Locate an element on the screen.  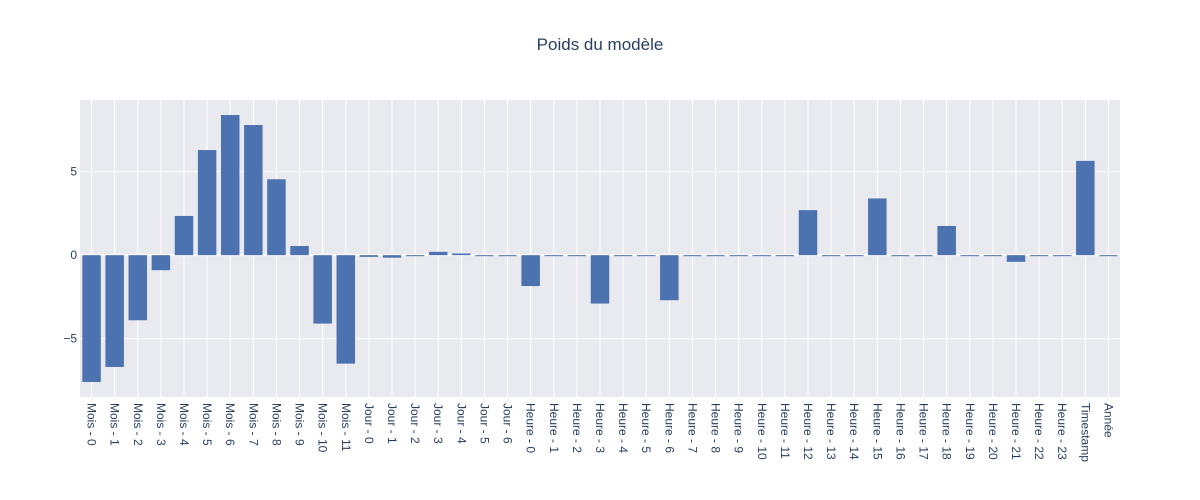
x-tick-label: Heure - 12 is located at coordinates (808, 431).